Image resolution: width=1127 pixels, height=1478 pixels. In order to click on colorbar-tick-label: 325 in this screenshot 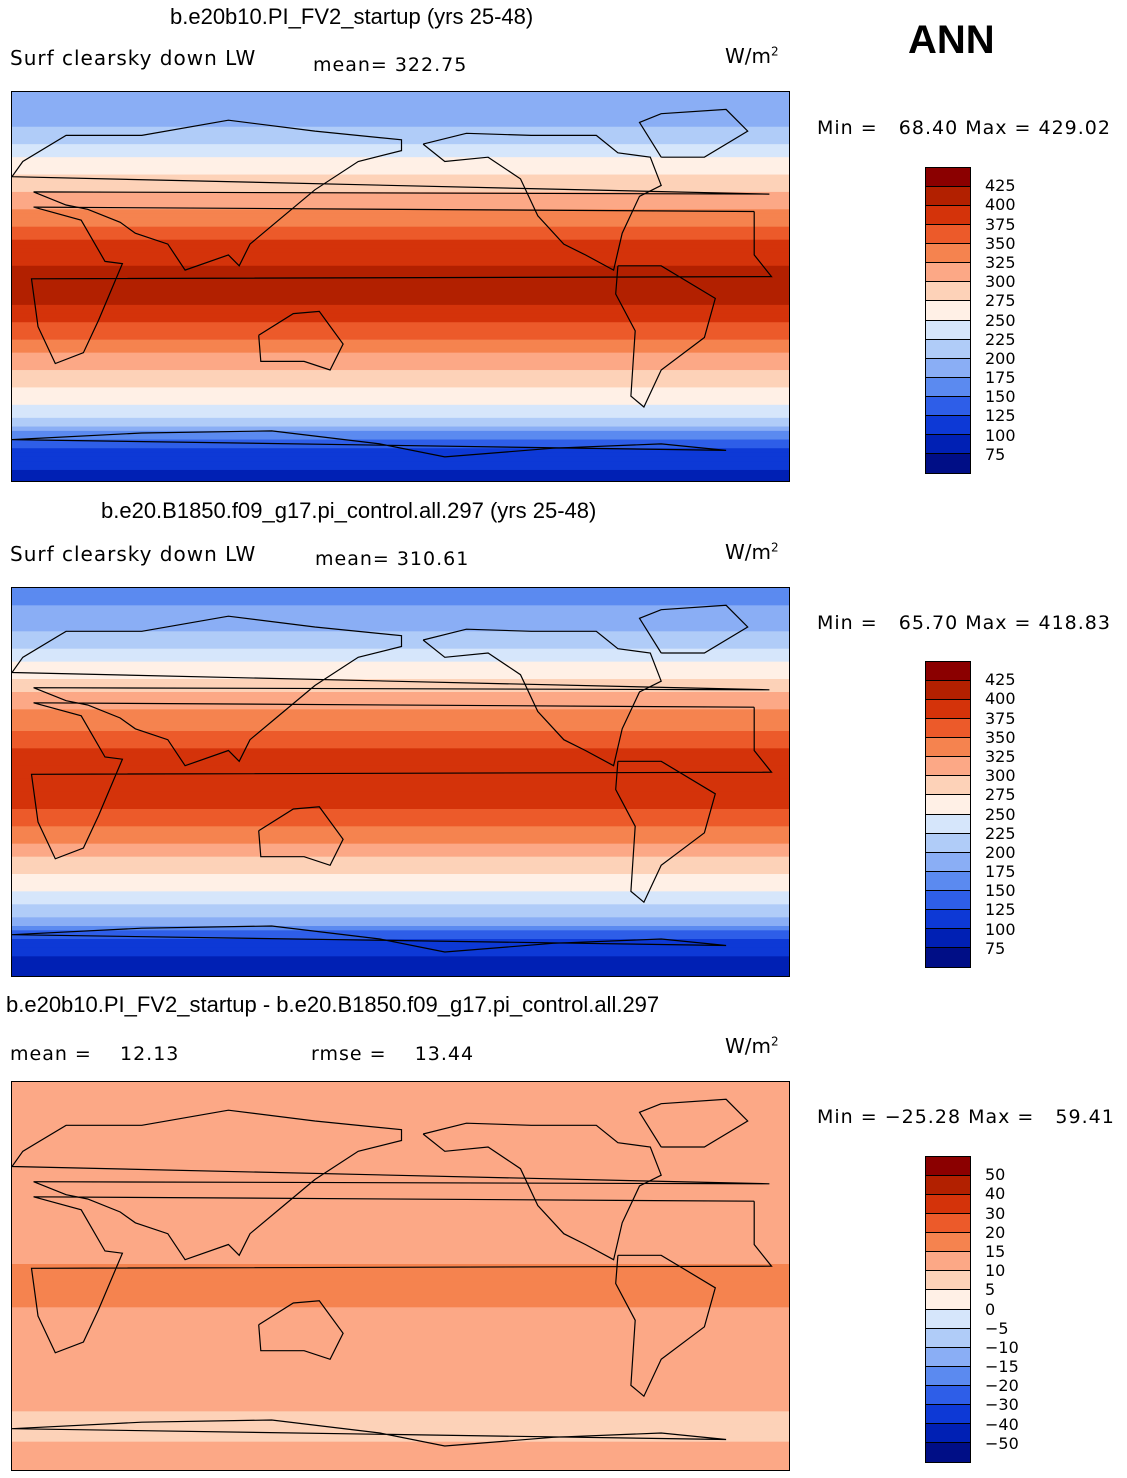, I will do `click(1000, 262)`.